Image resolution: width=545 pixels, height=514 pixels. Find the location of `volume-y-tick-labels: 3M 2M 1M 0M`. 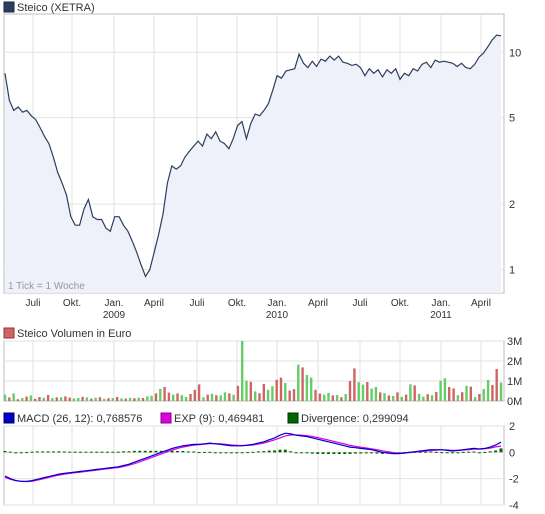

volume-y-tick-labels: 3M 2M 1M 0M is located at coordinates (514, 372).